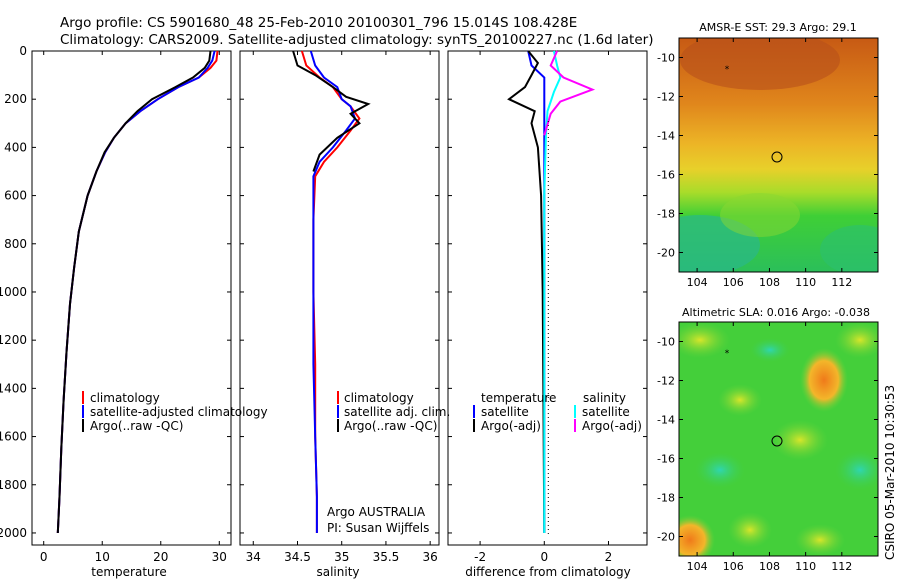 The image size is (900, 580). Describe the element at coordinates (13, 292) in the screenshot. I see `depth-tick-label: 1000` at that location.